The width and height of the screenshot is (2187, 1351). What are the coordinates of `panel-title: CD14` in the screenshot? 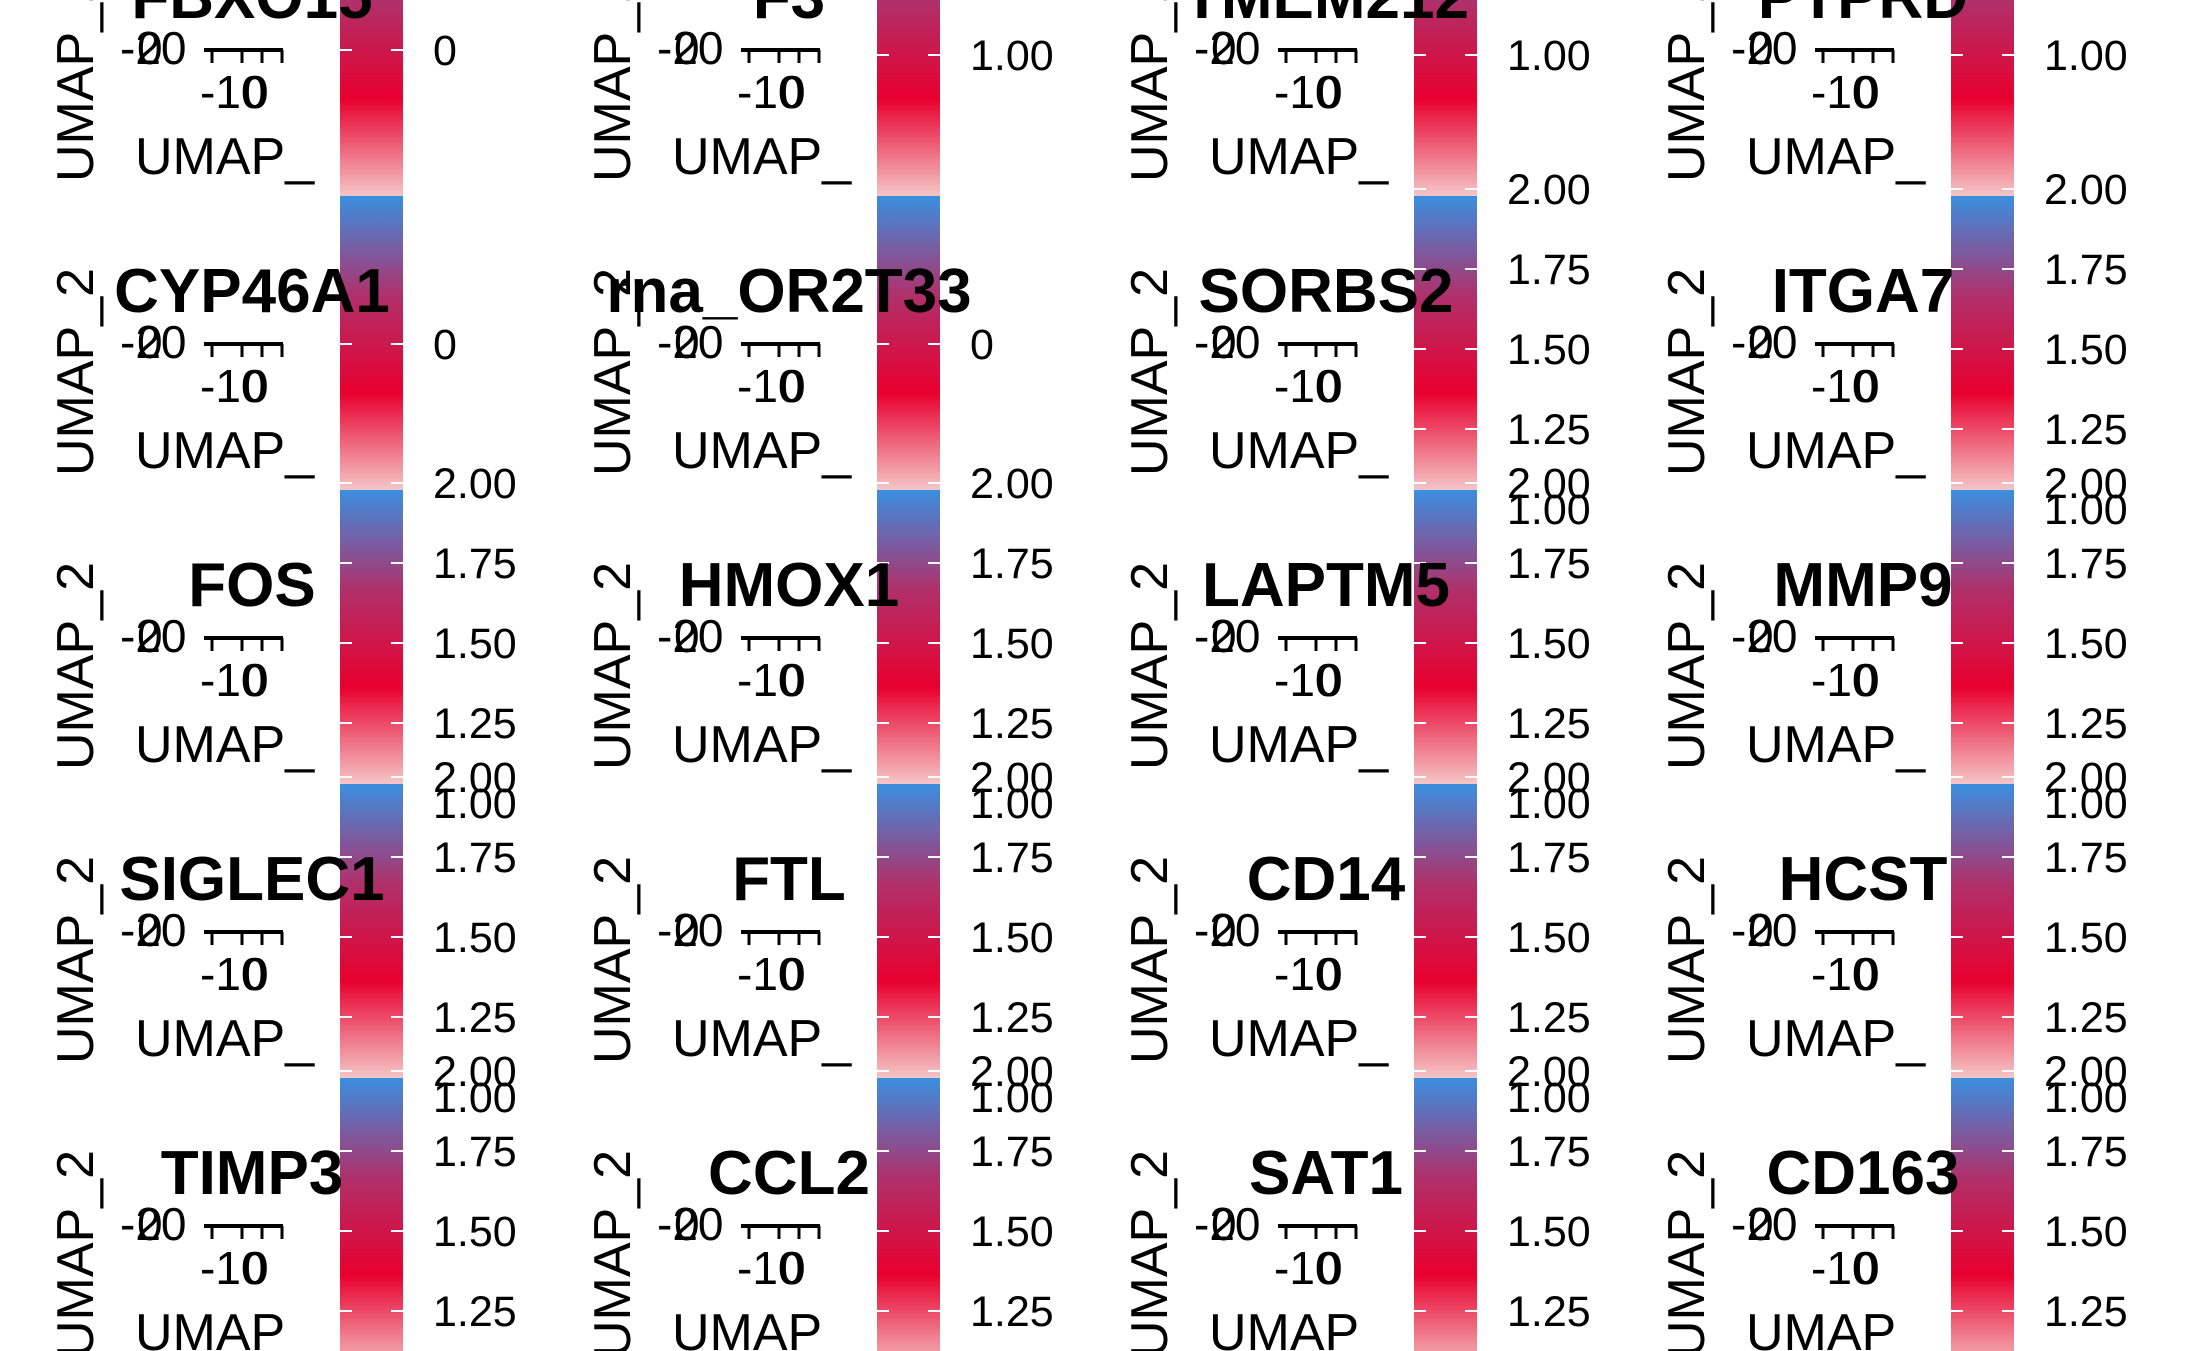 It's located at (1326, 879).